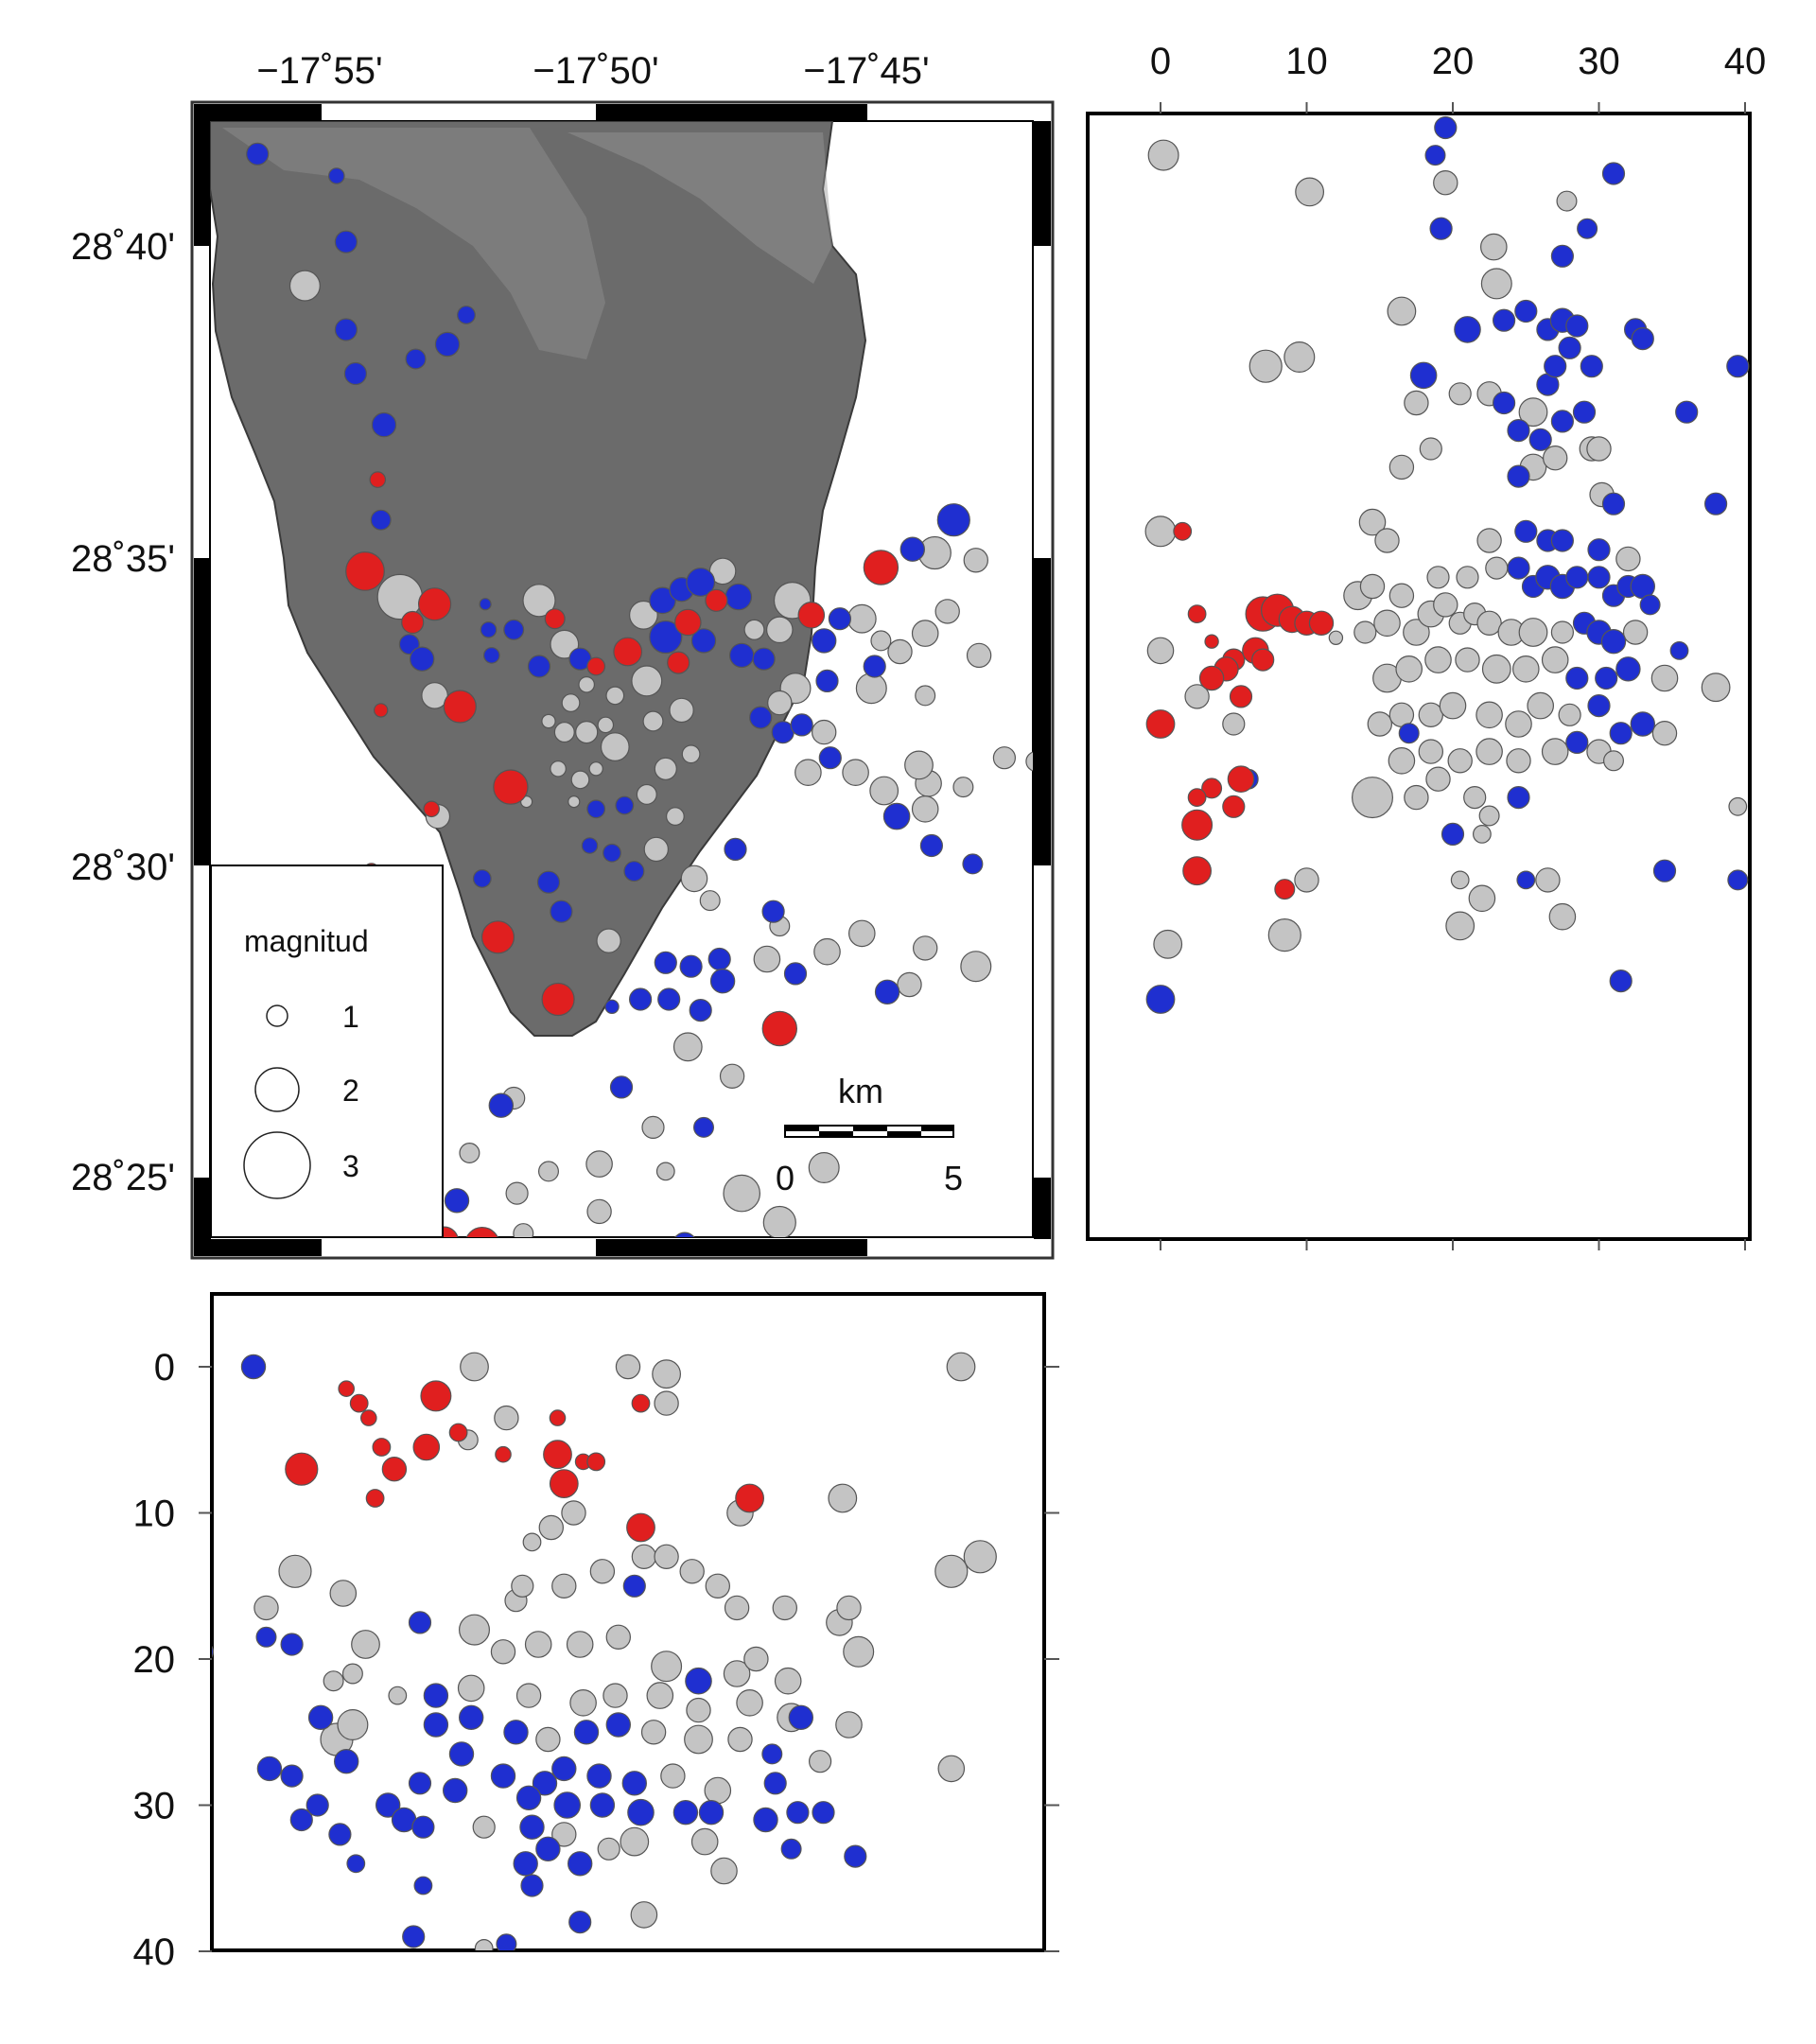 The width and height of the screenshot is (1816, 2044). What do you see at coordinates (1599, 61) in the screenshot?
I see `right-x-tick-label: 30` at bounding box center [1599, 61].